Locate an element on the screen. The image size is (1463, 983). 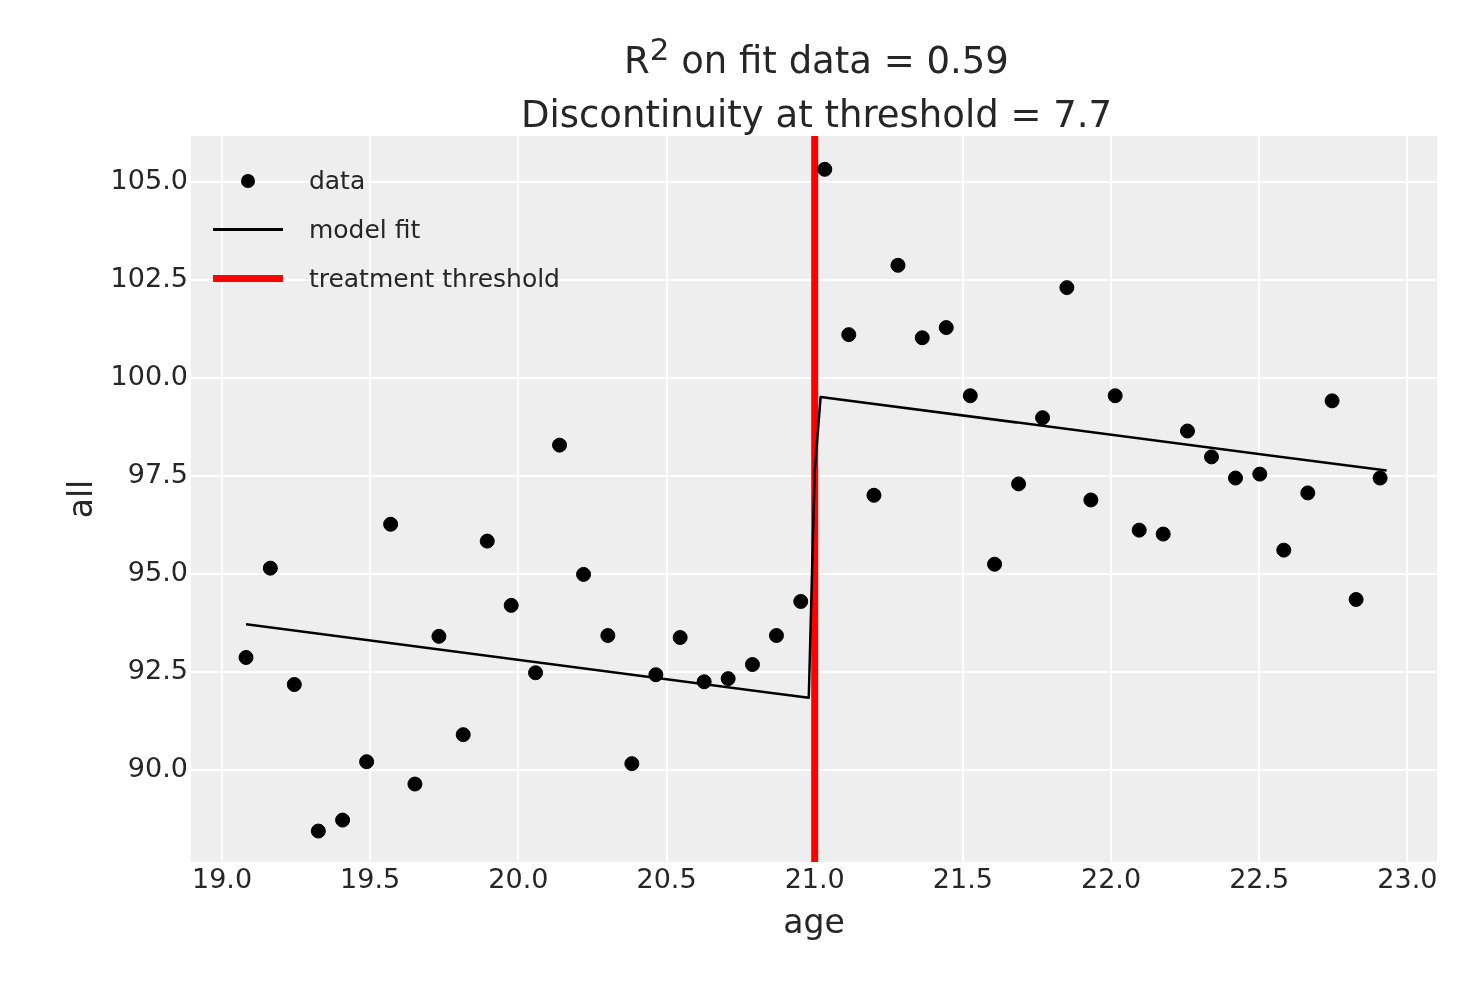
legend-label: treatment threshold is located at coordinates (434, 279).